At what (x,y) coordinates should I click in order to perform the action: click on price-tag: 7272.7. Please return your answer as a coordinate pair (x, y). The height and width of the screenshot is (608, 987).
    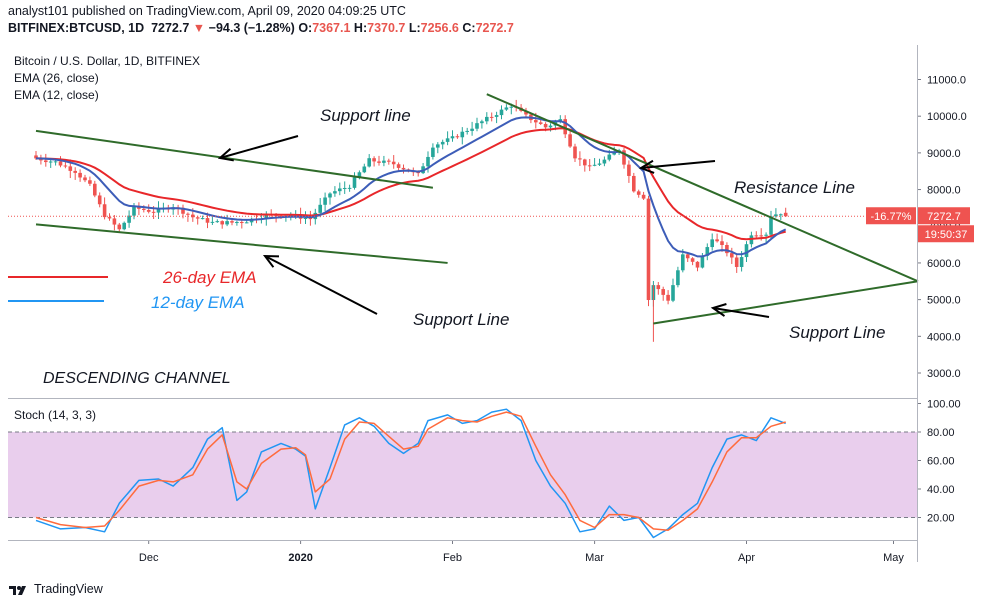
    Looking at the image, I should click on (944, 217).